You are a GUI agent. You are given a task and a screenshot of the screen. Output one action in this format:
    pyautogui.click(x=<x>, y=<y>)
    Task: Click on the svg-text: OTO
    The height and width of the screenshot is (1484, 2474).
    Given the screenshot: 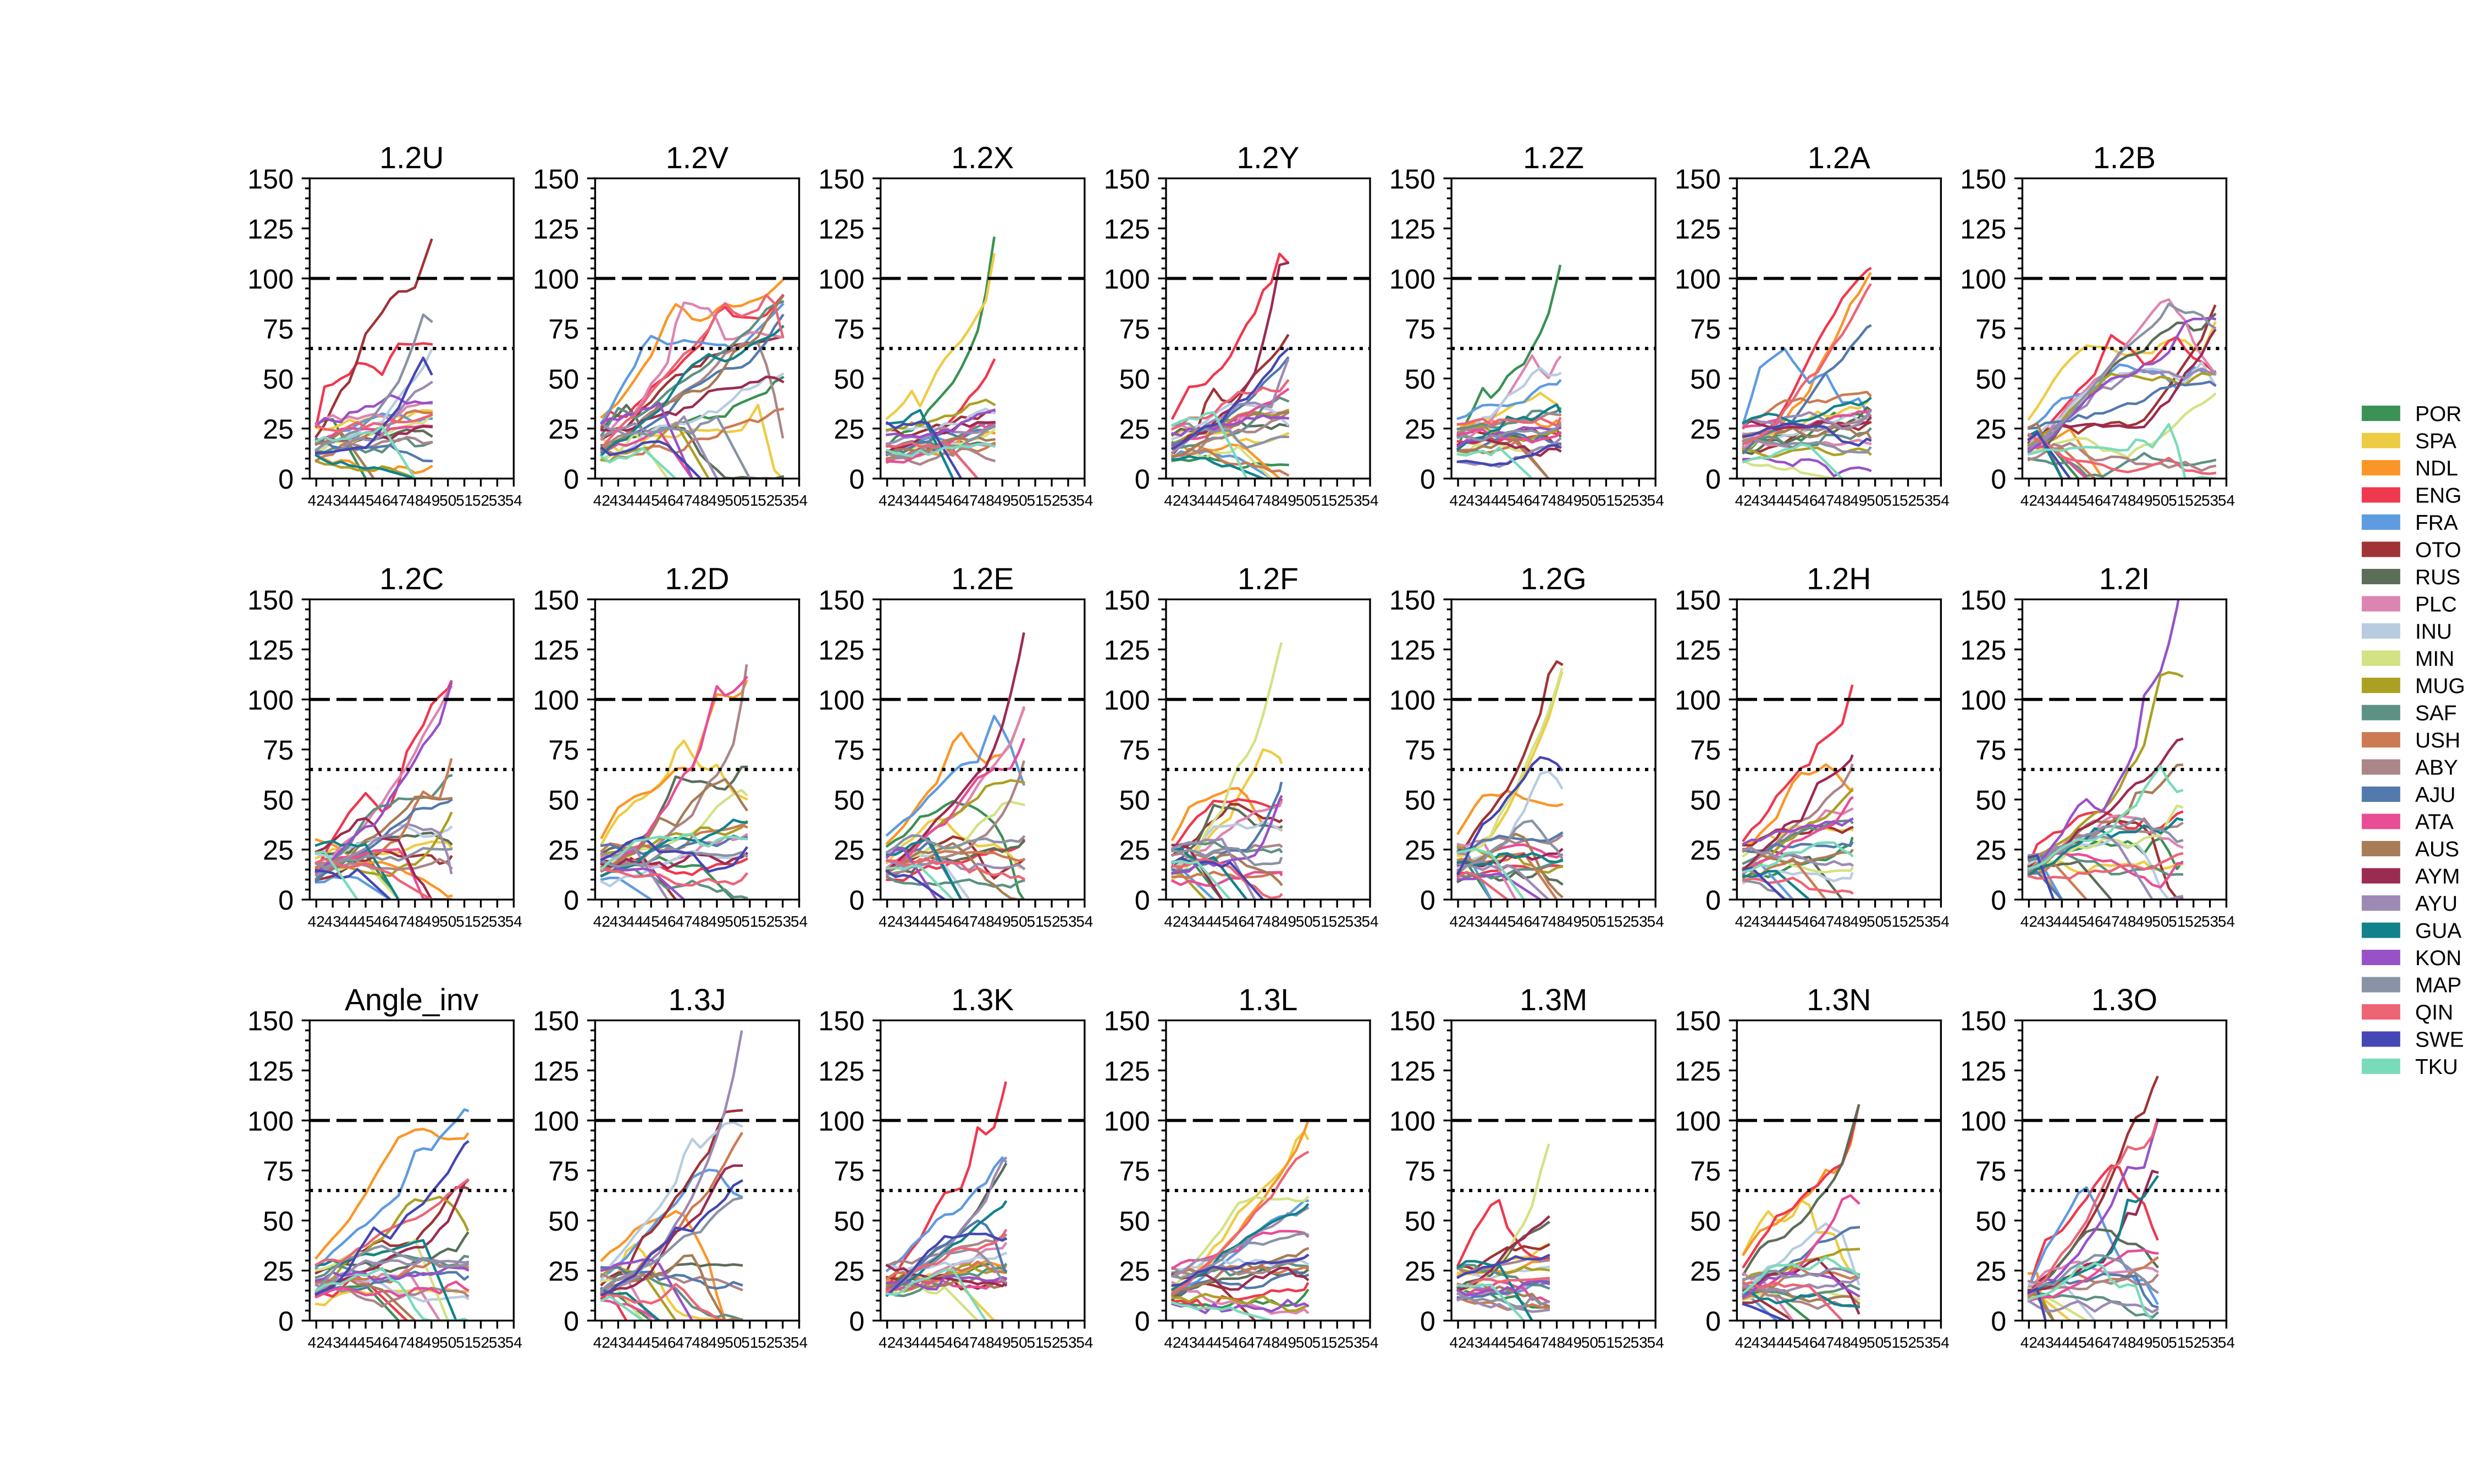 What is the action you would take?
    pyautogui.click(x=2438, y=550)
    